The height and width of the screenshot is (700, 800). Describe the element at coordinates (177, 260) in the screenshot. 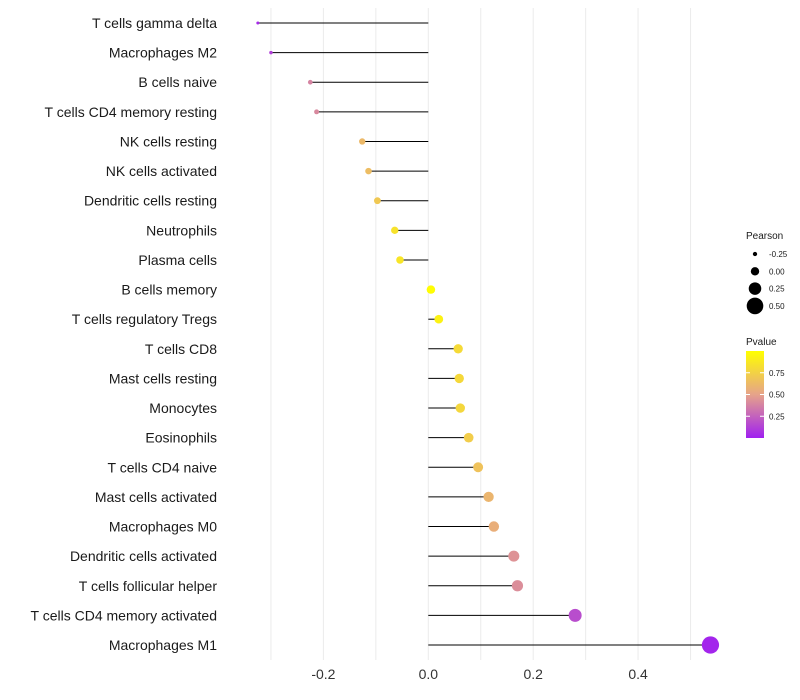

I see `category-label: Plasma cells` at that location.